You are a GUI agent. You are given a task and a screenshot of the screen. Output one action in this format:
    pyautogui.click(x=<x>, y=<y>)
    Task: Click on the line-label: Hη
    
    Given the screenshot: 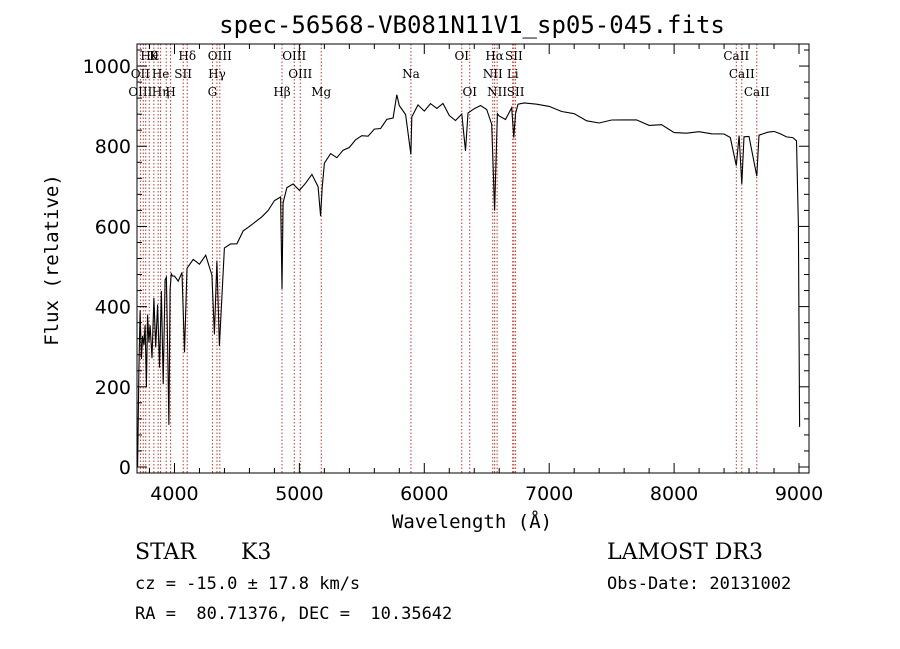 What is the action you would take?
    pyautogui.click(x=161, y=92)
    